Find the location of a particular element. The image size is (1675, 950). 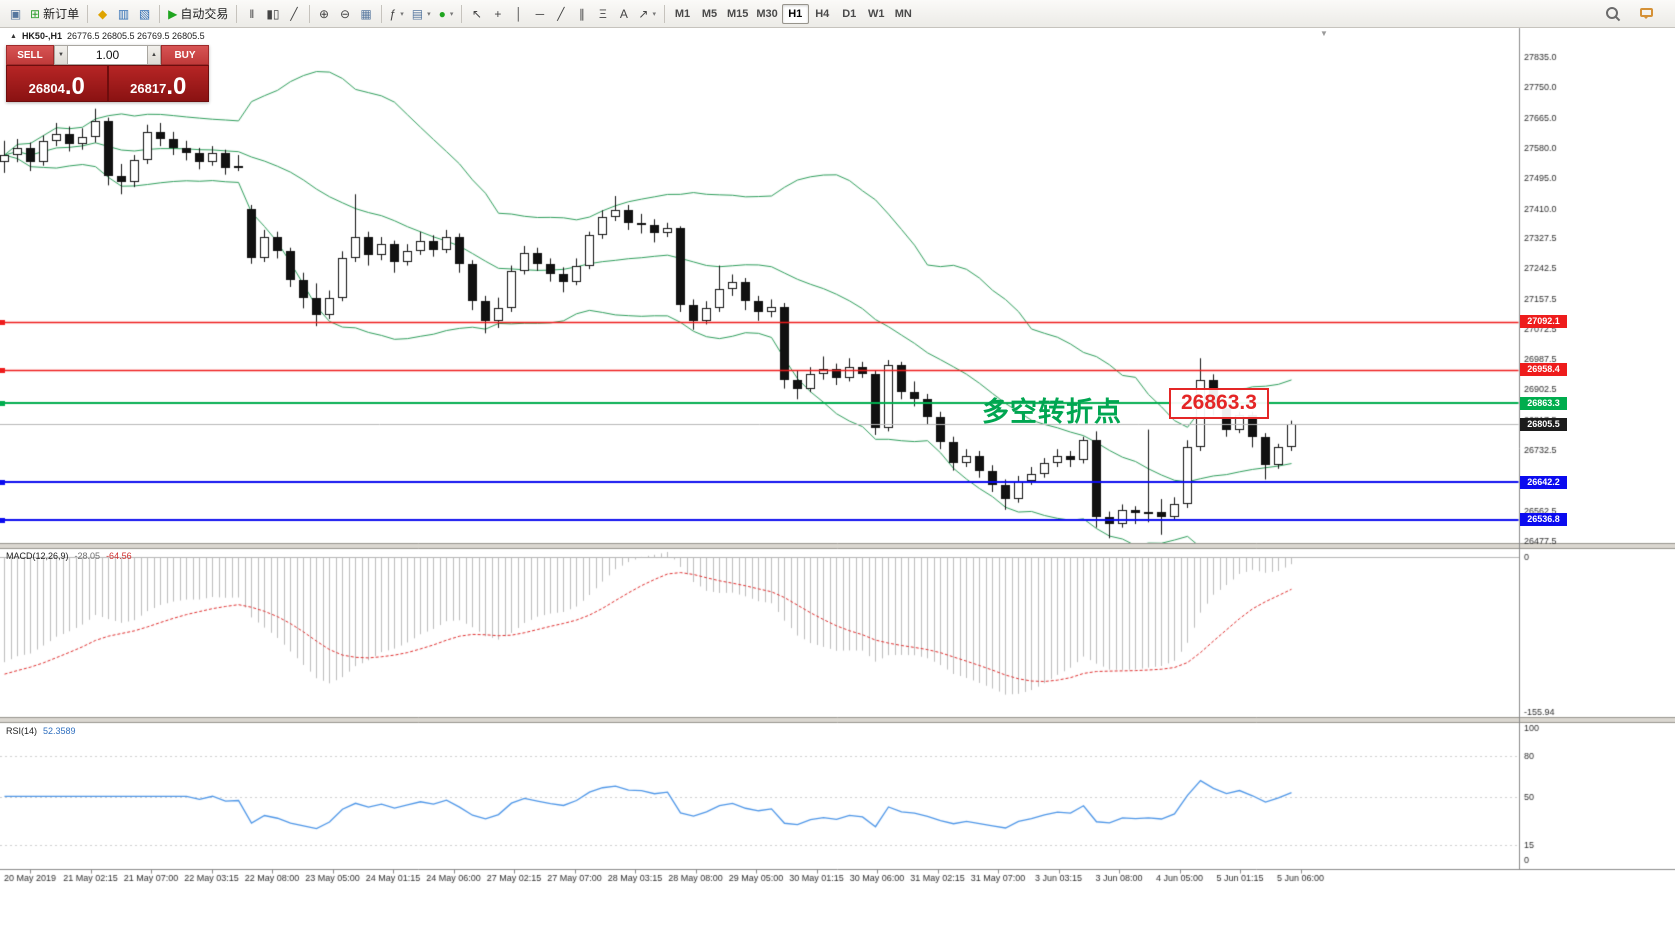

sell-button: SELL is located at coordinates (30, 55).